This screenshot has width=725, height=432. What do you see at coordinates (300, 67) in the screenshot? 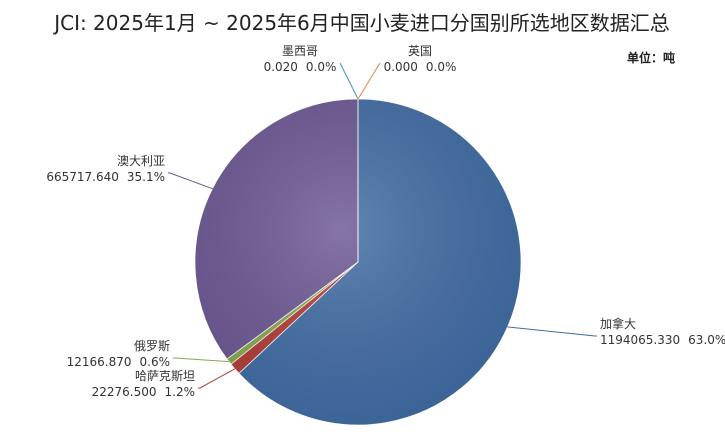
I see `slice-label: 0.020 0.0%` at bounding box center [300, 67].